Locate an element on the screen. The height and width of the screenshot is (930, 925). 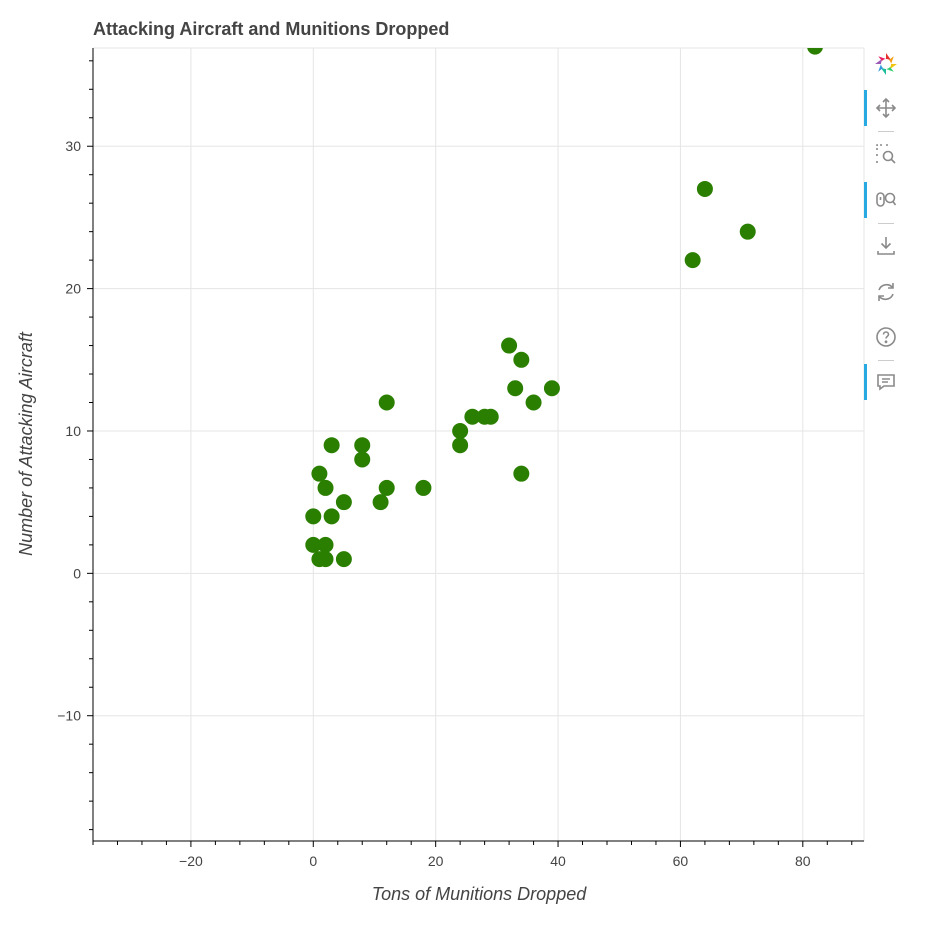
save-tool-icon is located at coordinates (886, 246).